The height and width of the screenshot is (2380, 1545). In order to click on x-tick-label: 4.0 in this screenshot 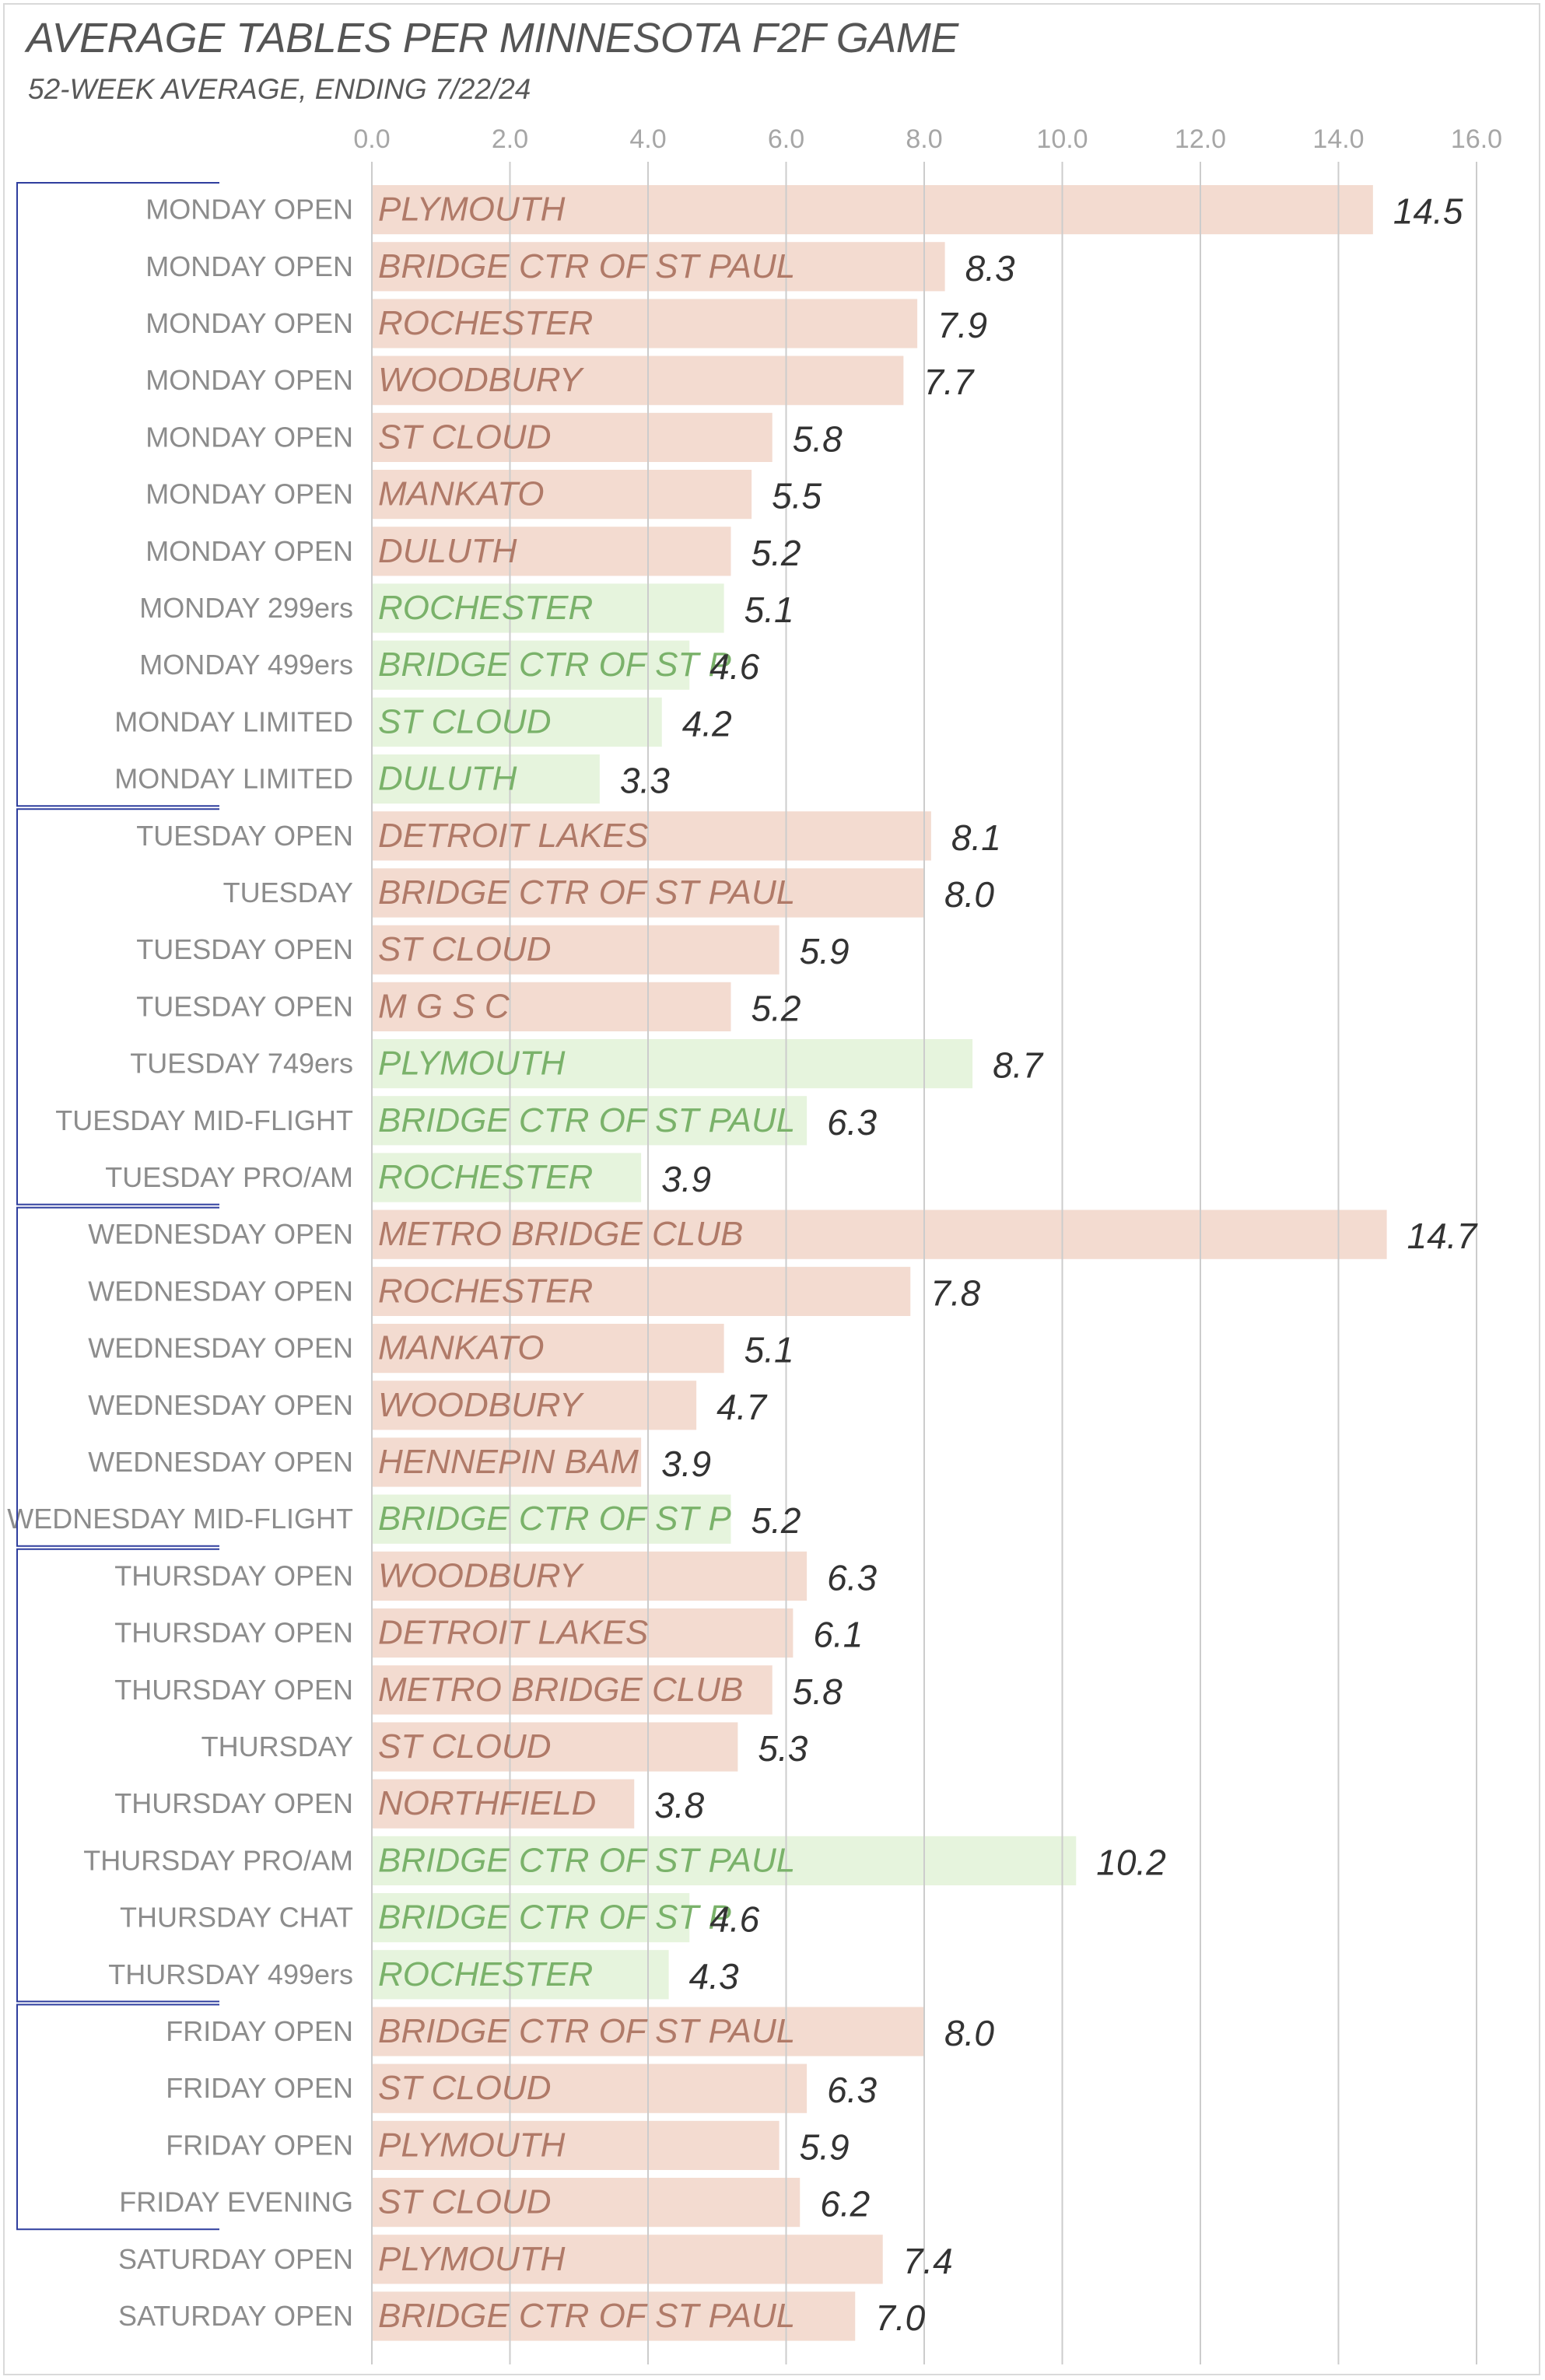, I will do `click(647, 139)`.